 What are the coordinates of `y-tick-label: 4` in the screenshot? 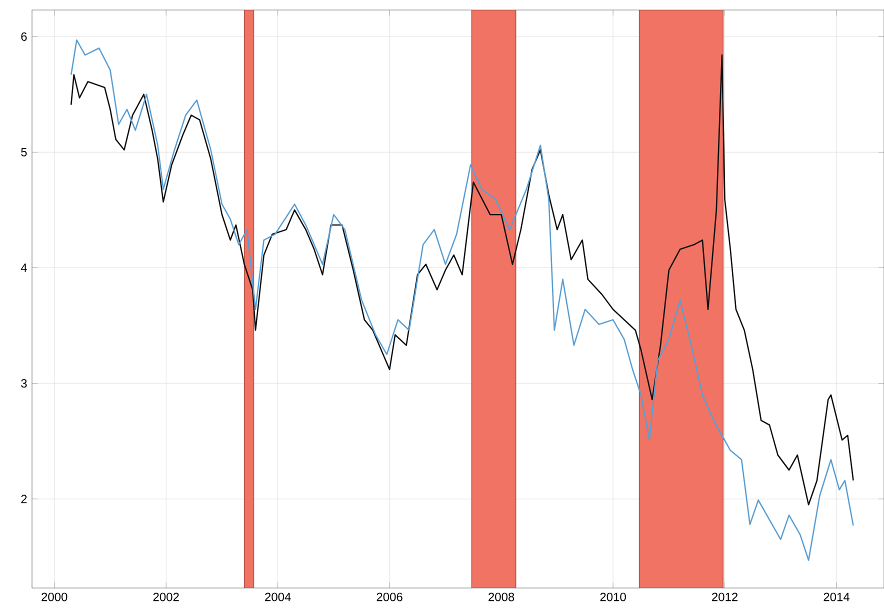 It's located at (23, 268).